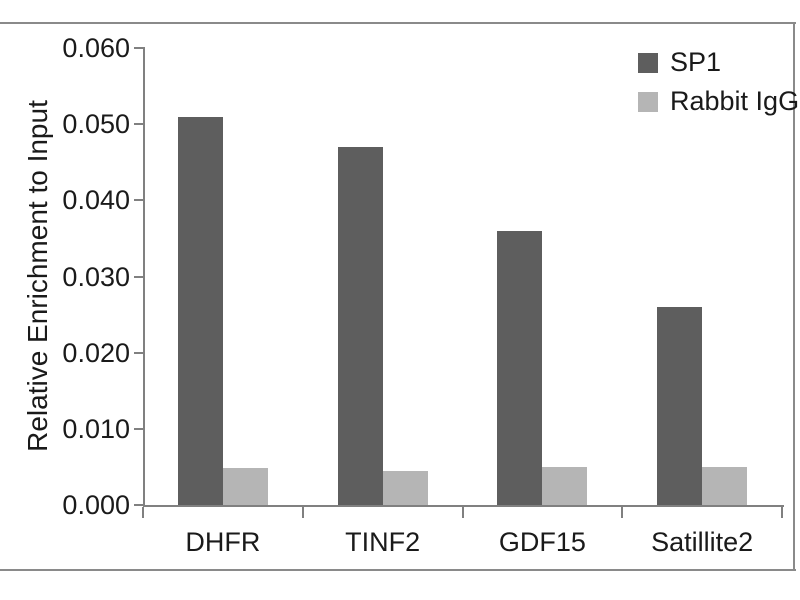 This screenshot has width=800, height=600. I want to click on x-category-label: TINF2, so click(383, 542).